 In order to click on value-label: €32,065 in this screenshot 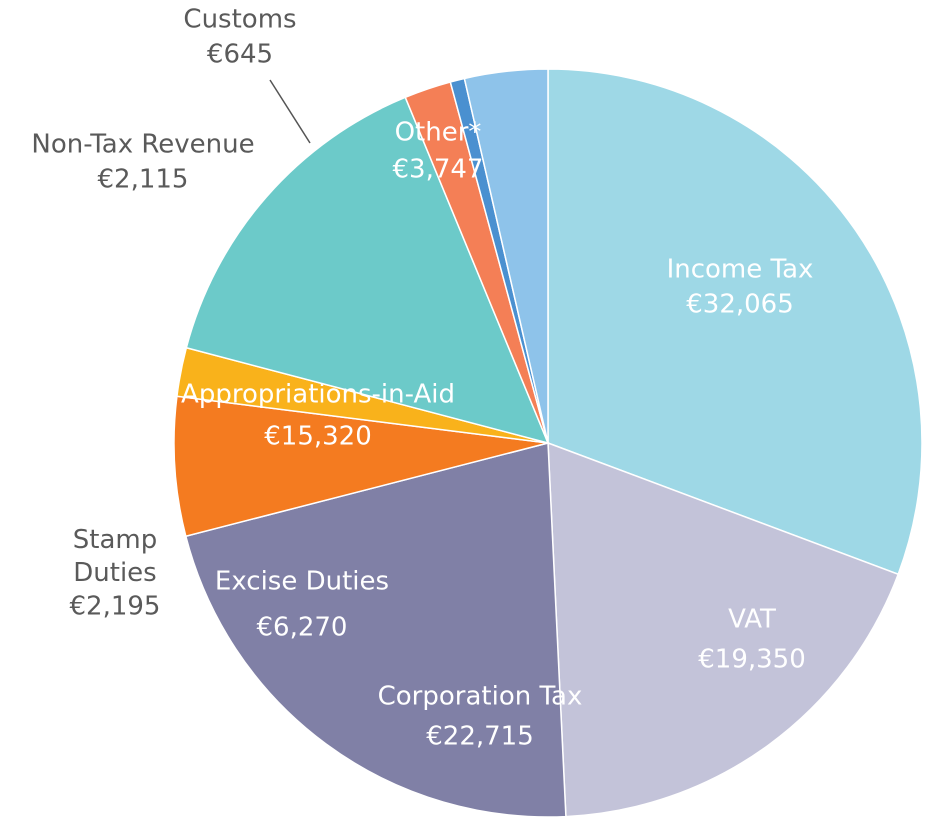, I will do `click(740, 305)`.